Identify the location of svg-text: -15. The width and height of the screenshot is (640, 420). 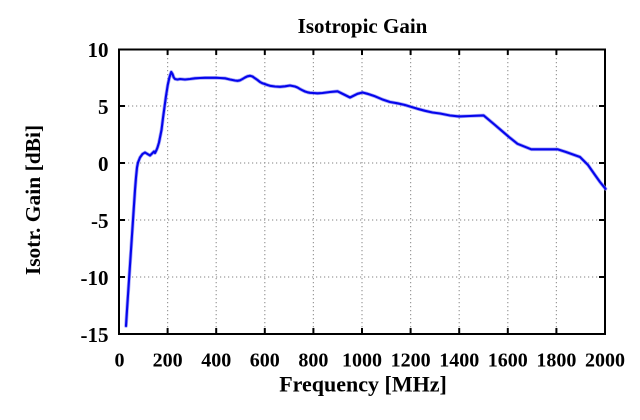
(95, 335).